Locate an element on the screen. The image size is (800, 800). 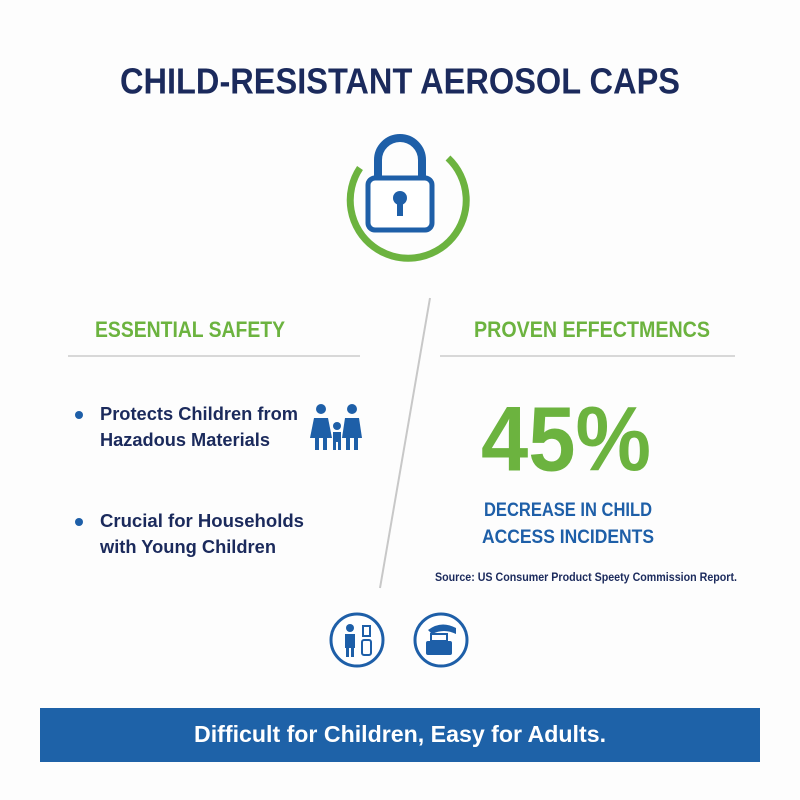
section-heading: ESSENTIAL SAFETY is located at coordinates (190, 329).